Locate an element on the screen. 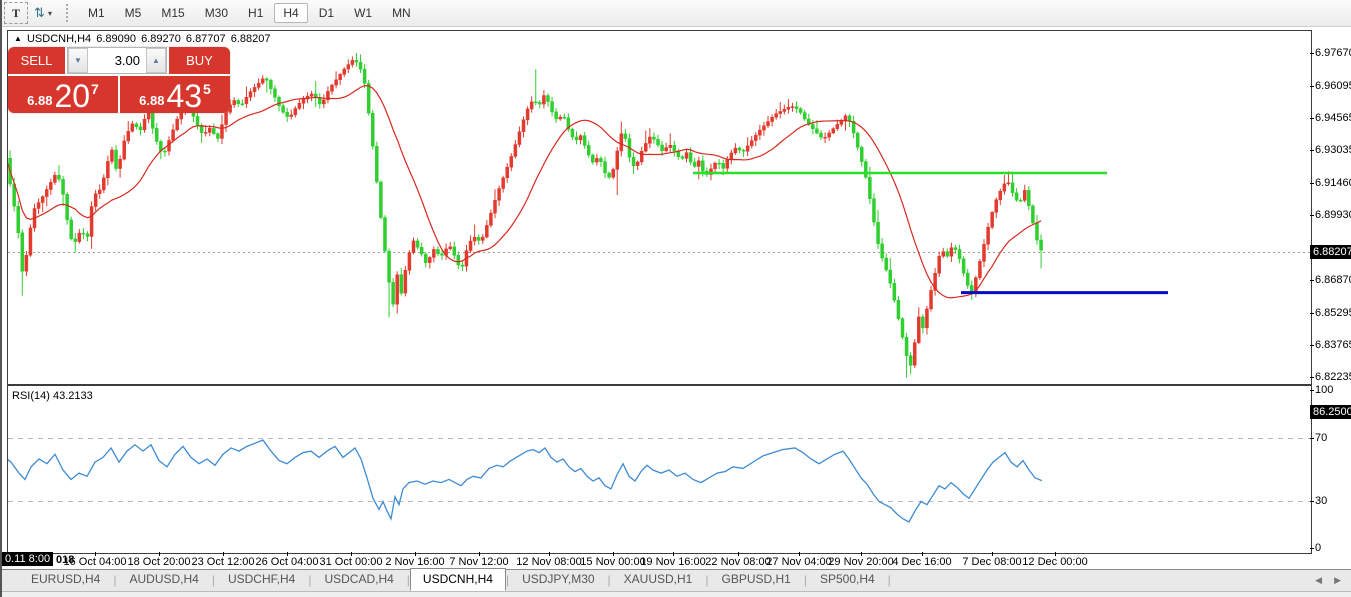  sell-price-pip: 7 is located at coordinates (95, 89).